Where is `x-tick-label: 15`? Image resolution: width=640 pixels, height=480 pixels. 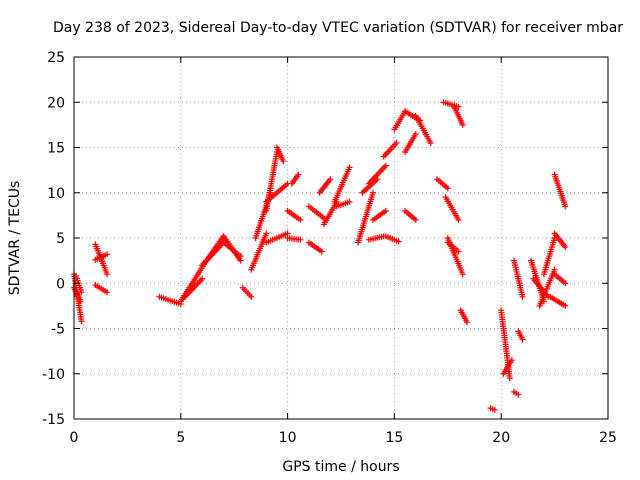
x-tick-label: 15 is located at coordinates (394, 438).